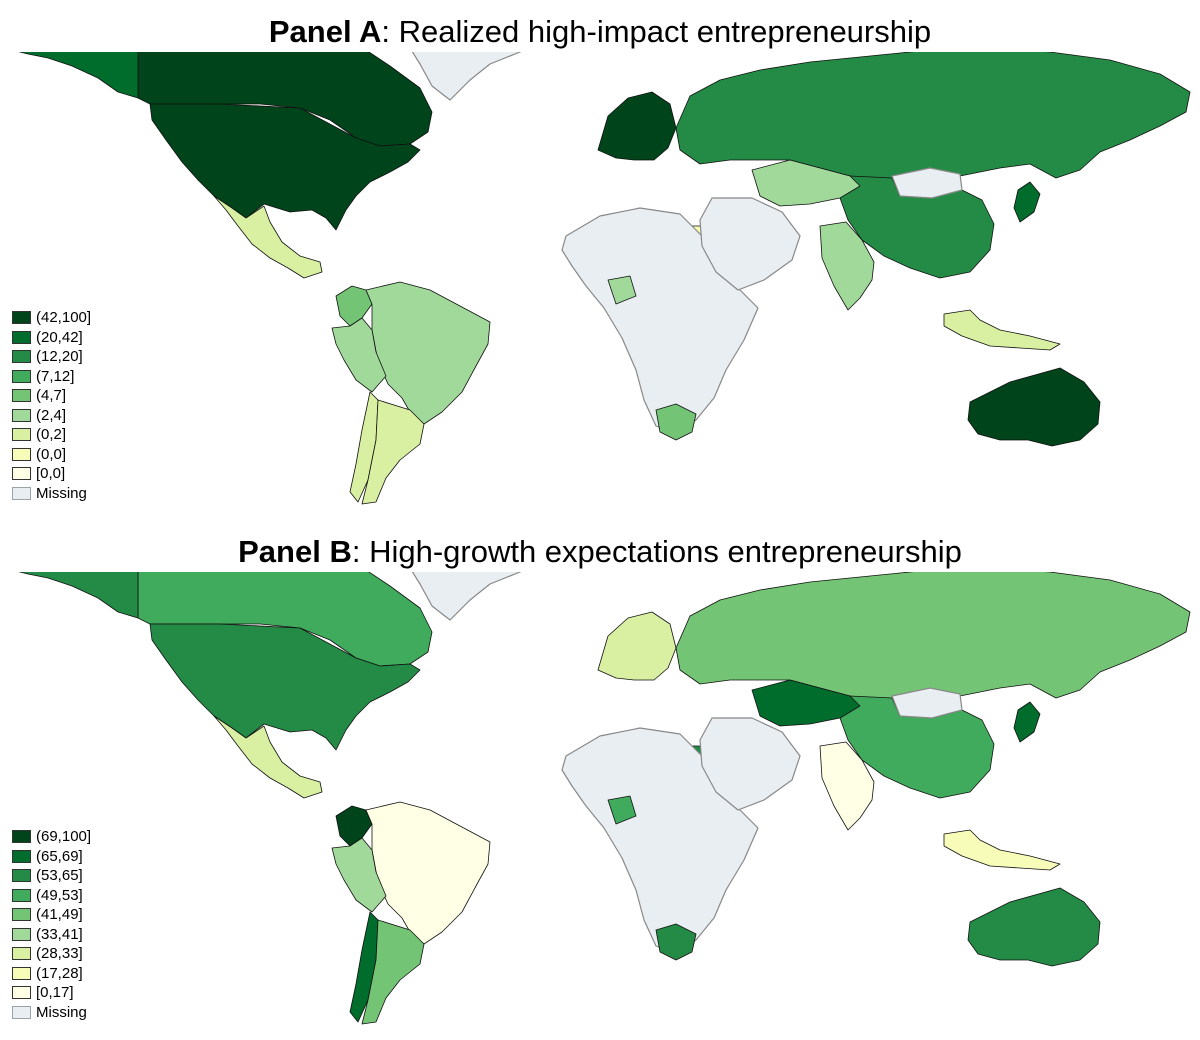  What do you see at coordinates (55, 376) in the screenshot?
I see `legend-label: (7,12]` at bounding box center [55, 376].